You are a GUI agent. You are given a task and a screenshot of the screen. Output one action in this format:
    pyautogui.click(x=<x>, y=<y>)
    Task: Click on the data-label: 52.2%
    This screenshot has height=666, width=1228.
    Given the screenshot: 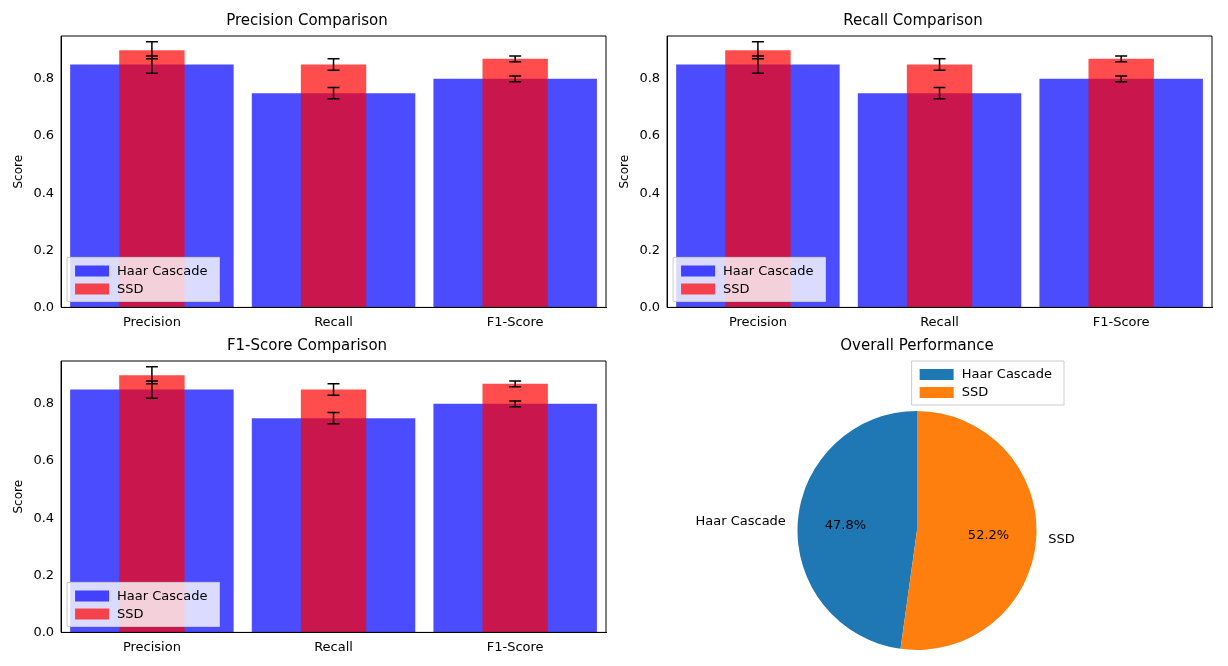 What is the action you would take?
    pyautogui.click(x=988, y=534)
    